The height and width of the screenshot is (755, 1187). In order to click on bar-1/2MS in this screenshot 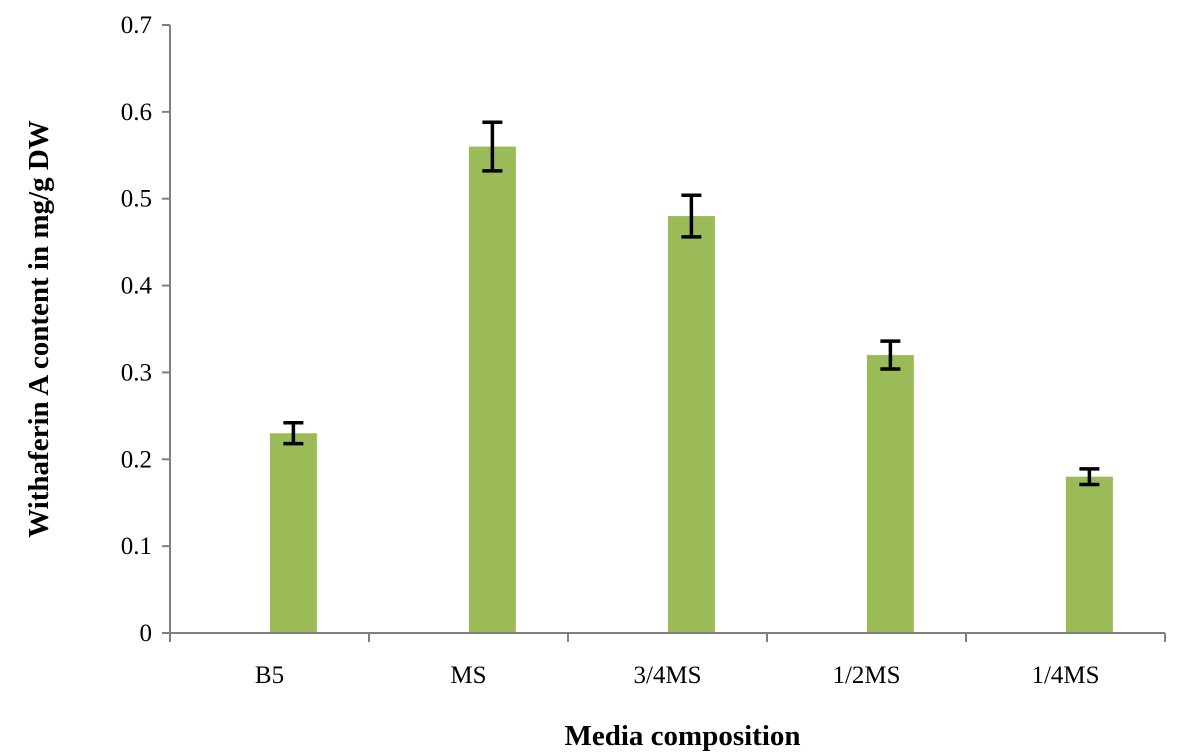, I will do `click(890, 494)`.